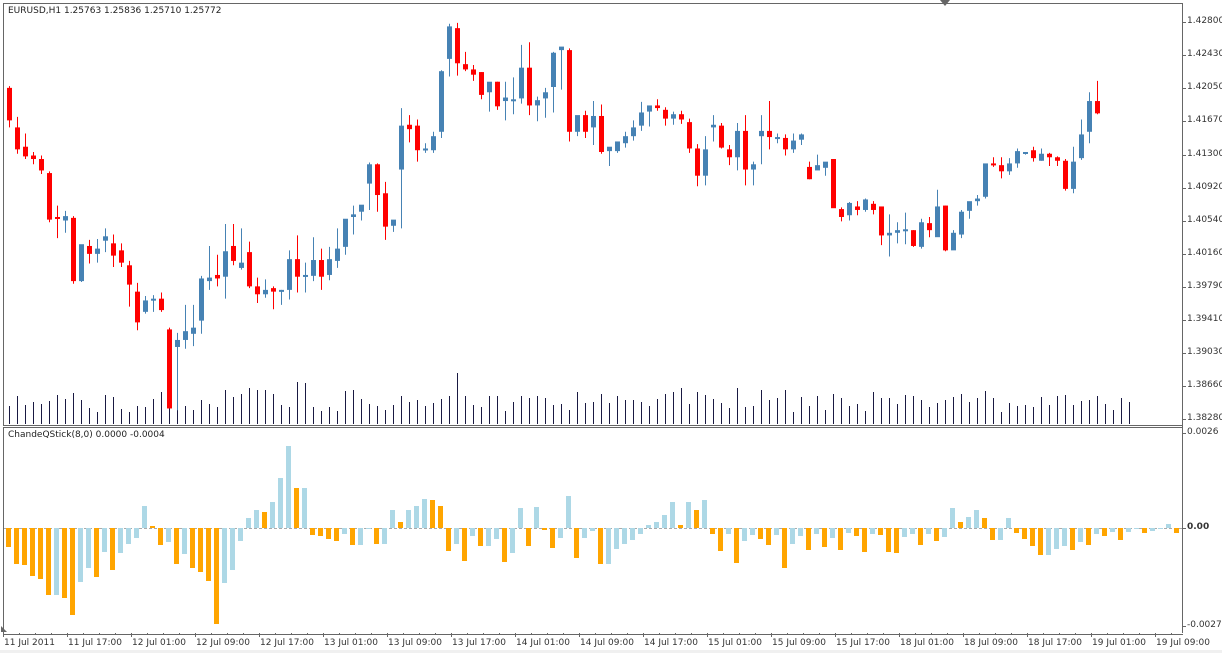  What do you see at coordinates (799, 643) in the screenshot?
I see `time-label: 15 Jul 09:00` at bounding box center [799, 643].